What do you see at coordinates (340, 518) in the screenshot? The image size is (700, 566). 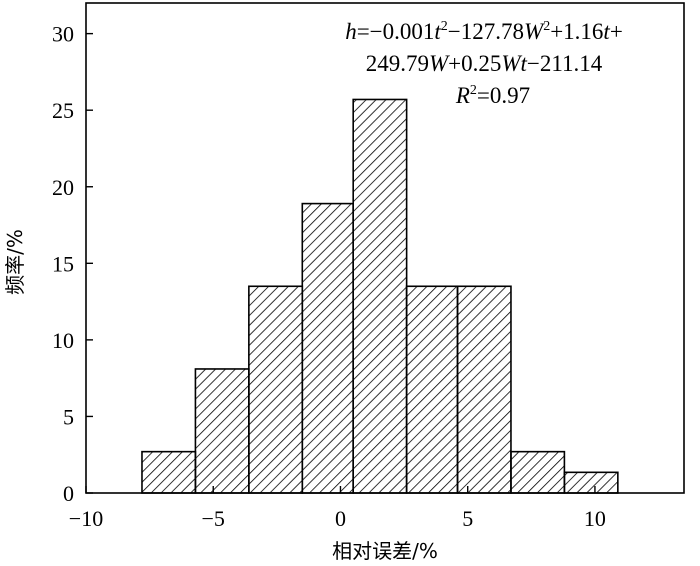 I see `x-tick-label: 0` at bounding box center [340, 518].